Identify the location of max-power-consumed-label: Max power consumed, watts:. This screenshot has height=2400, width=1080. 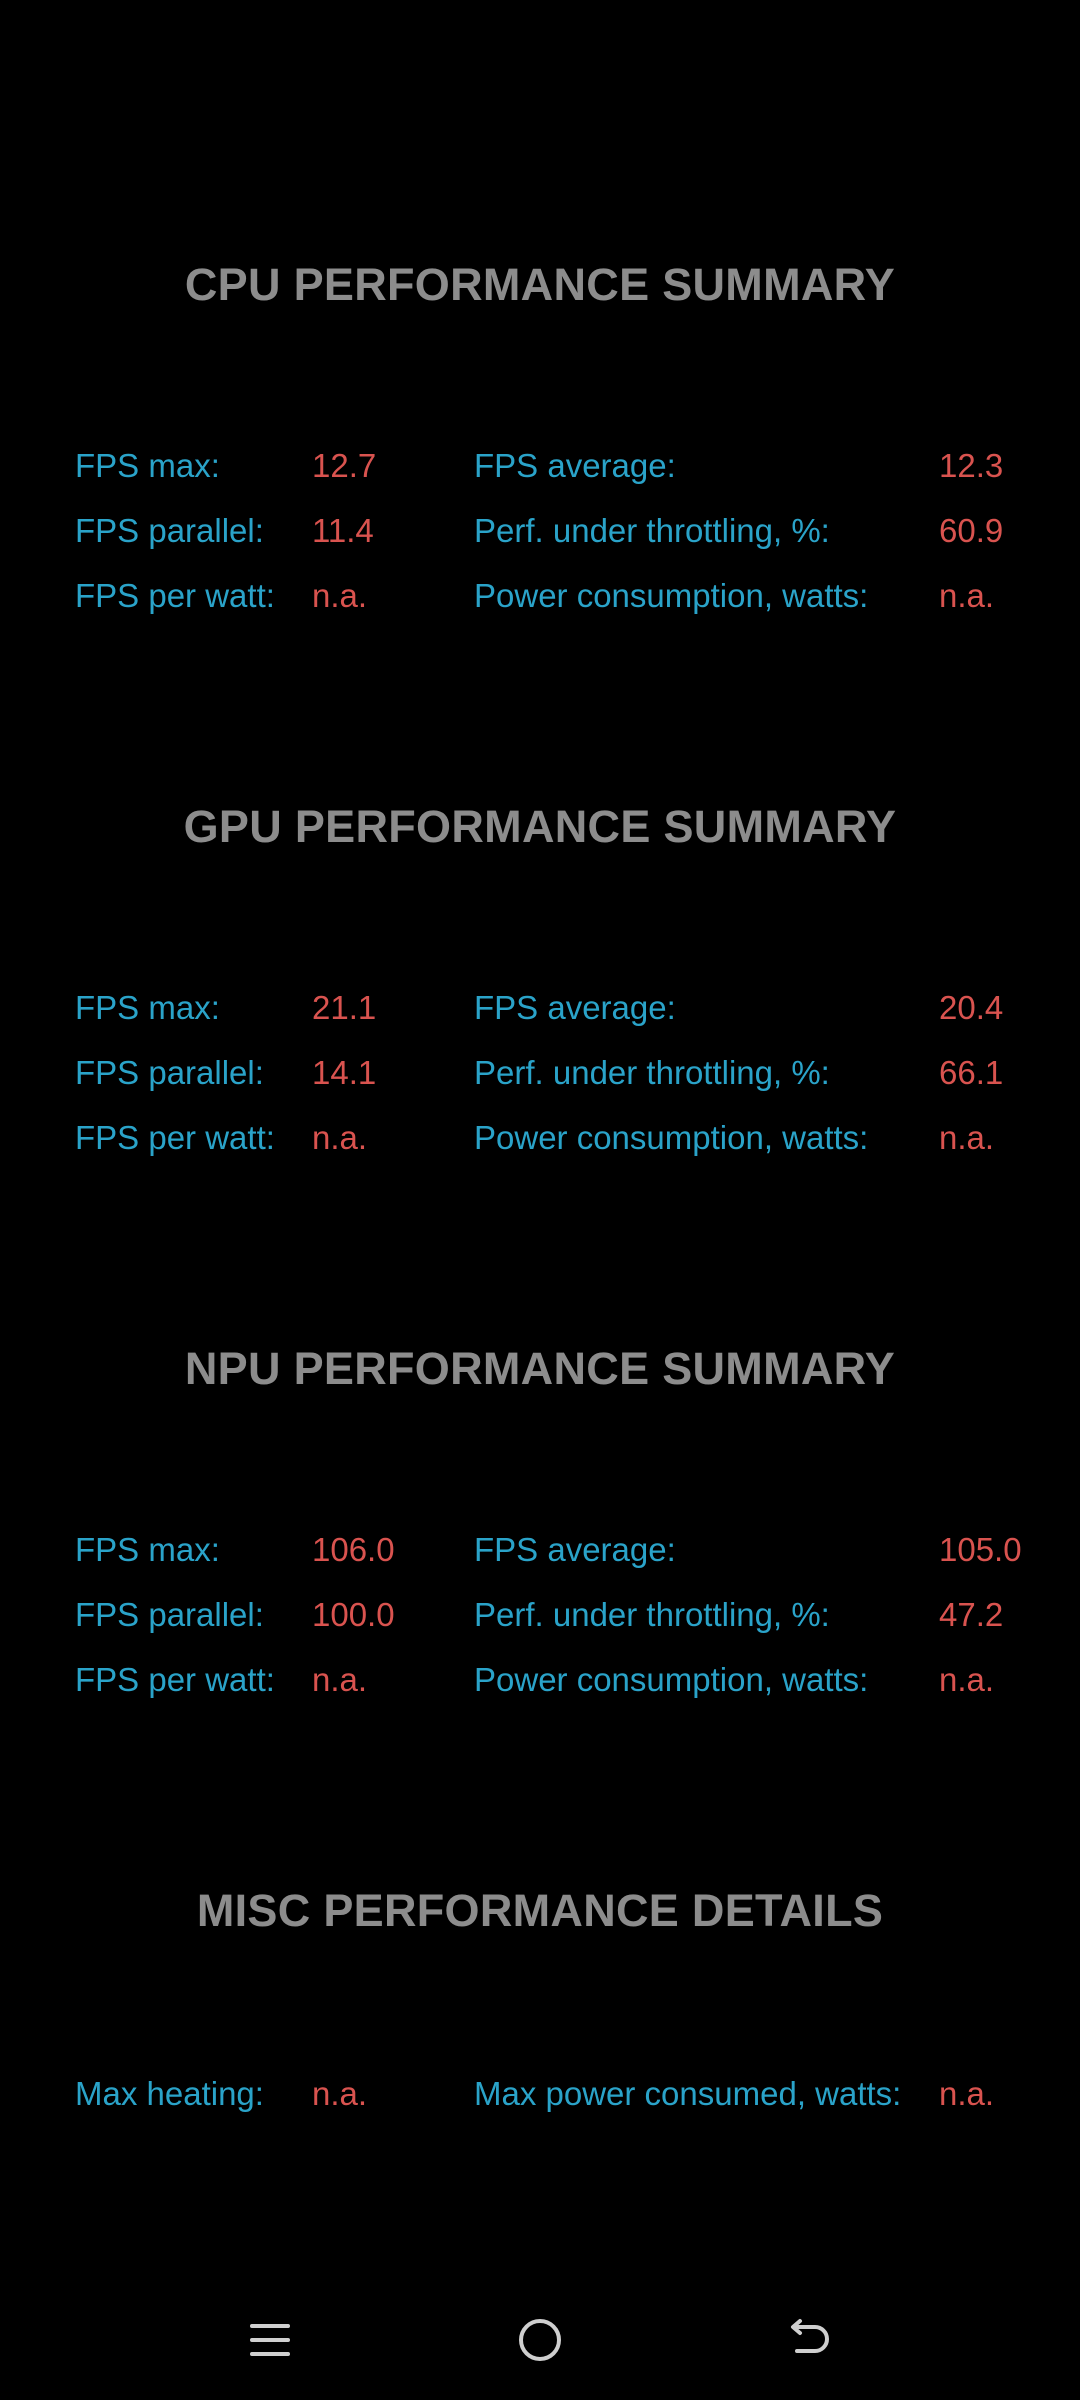
(688, 2093).